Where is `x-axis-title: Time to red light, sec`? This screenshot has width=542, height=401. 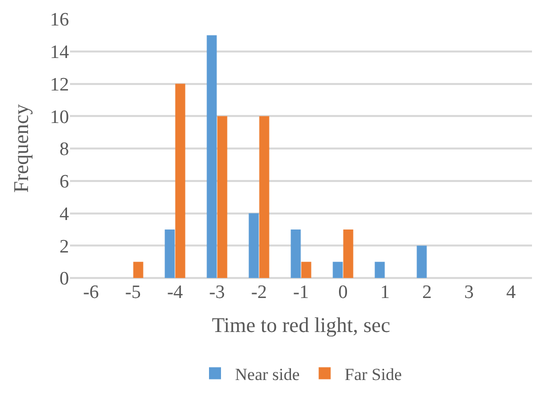 x-axis-title: Time to red light, sec is located at coordinates (301, 325).